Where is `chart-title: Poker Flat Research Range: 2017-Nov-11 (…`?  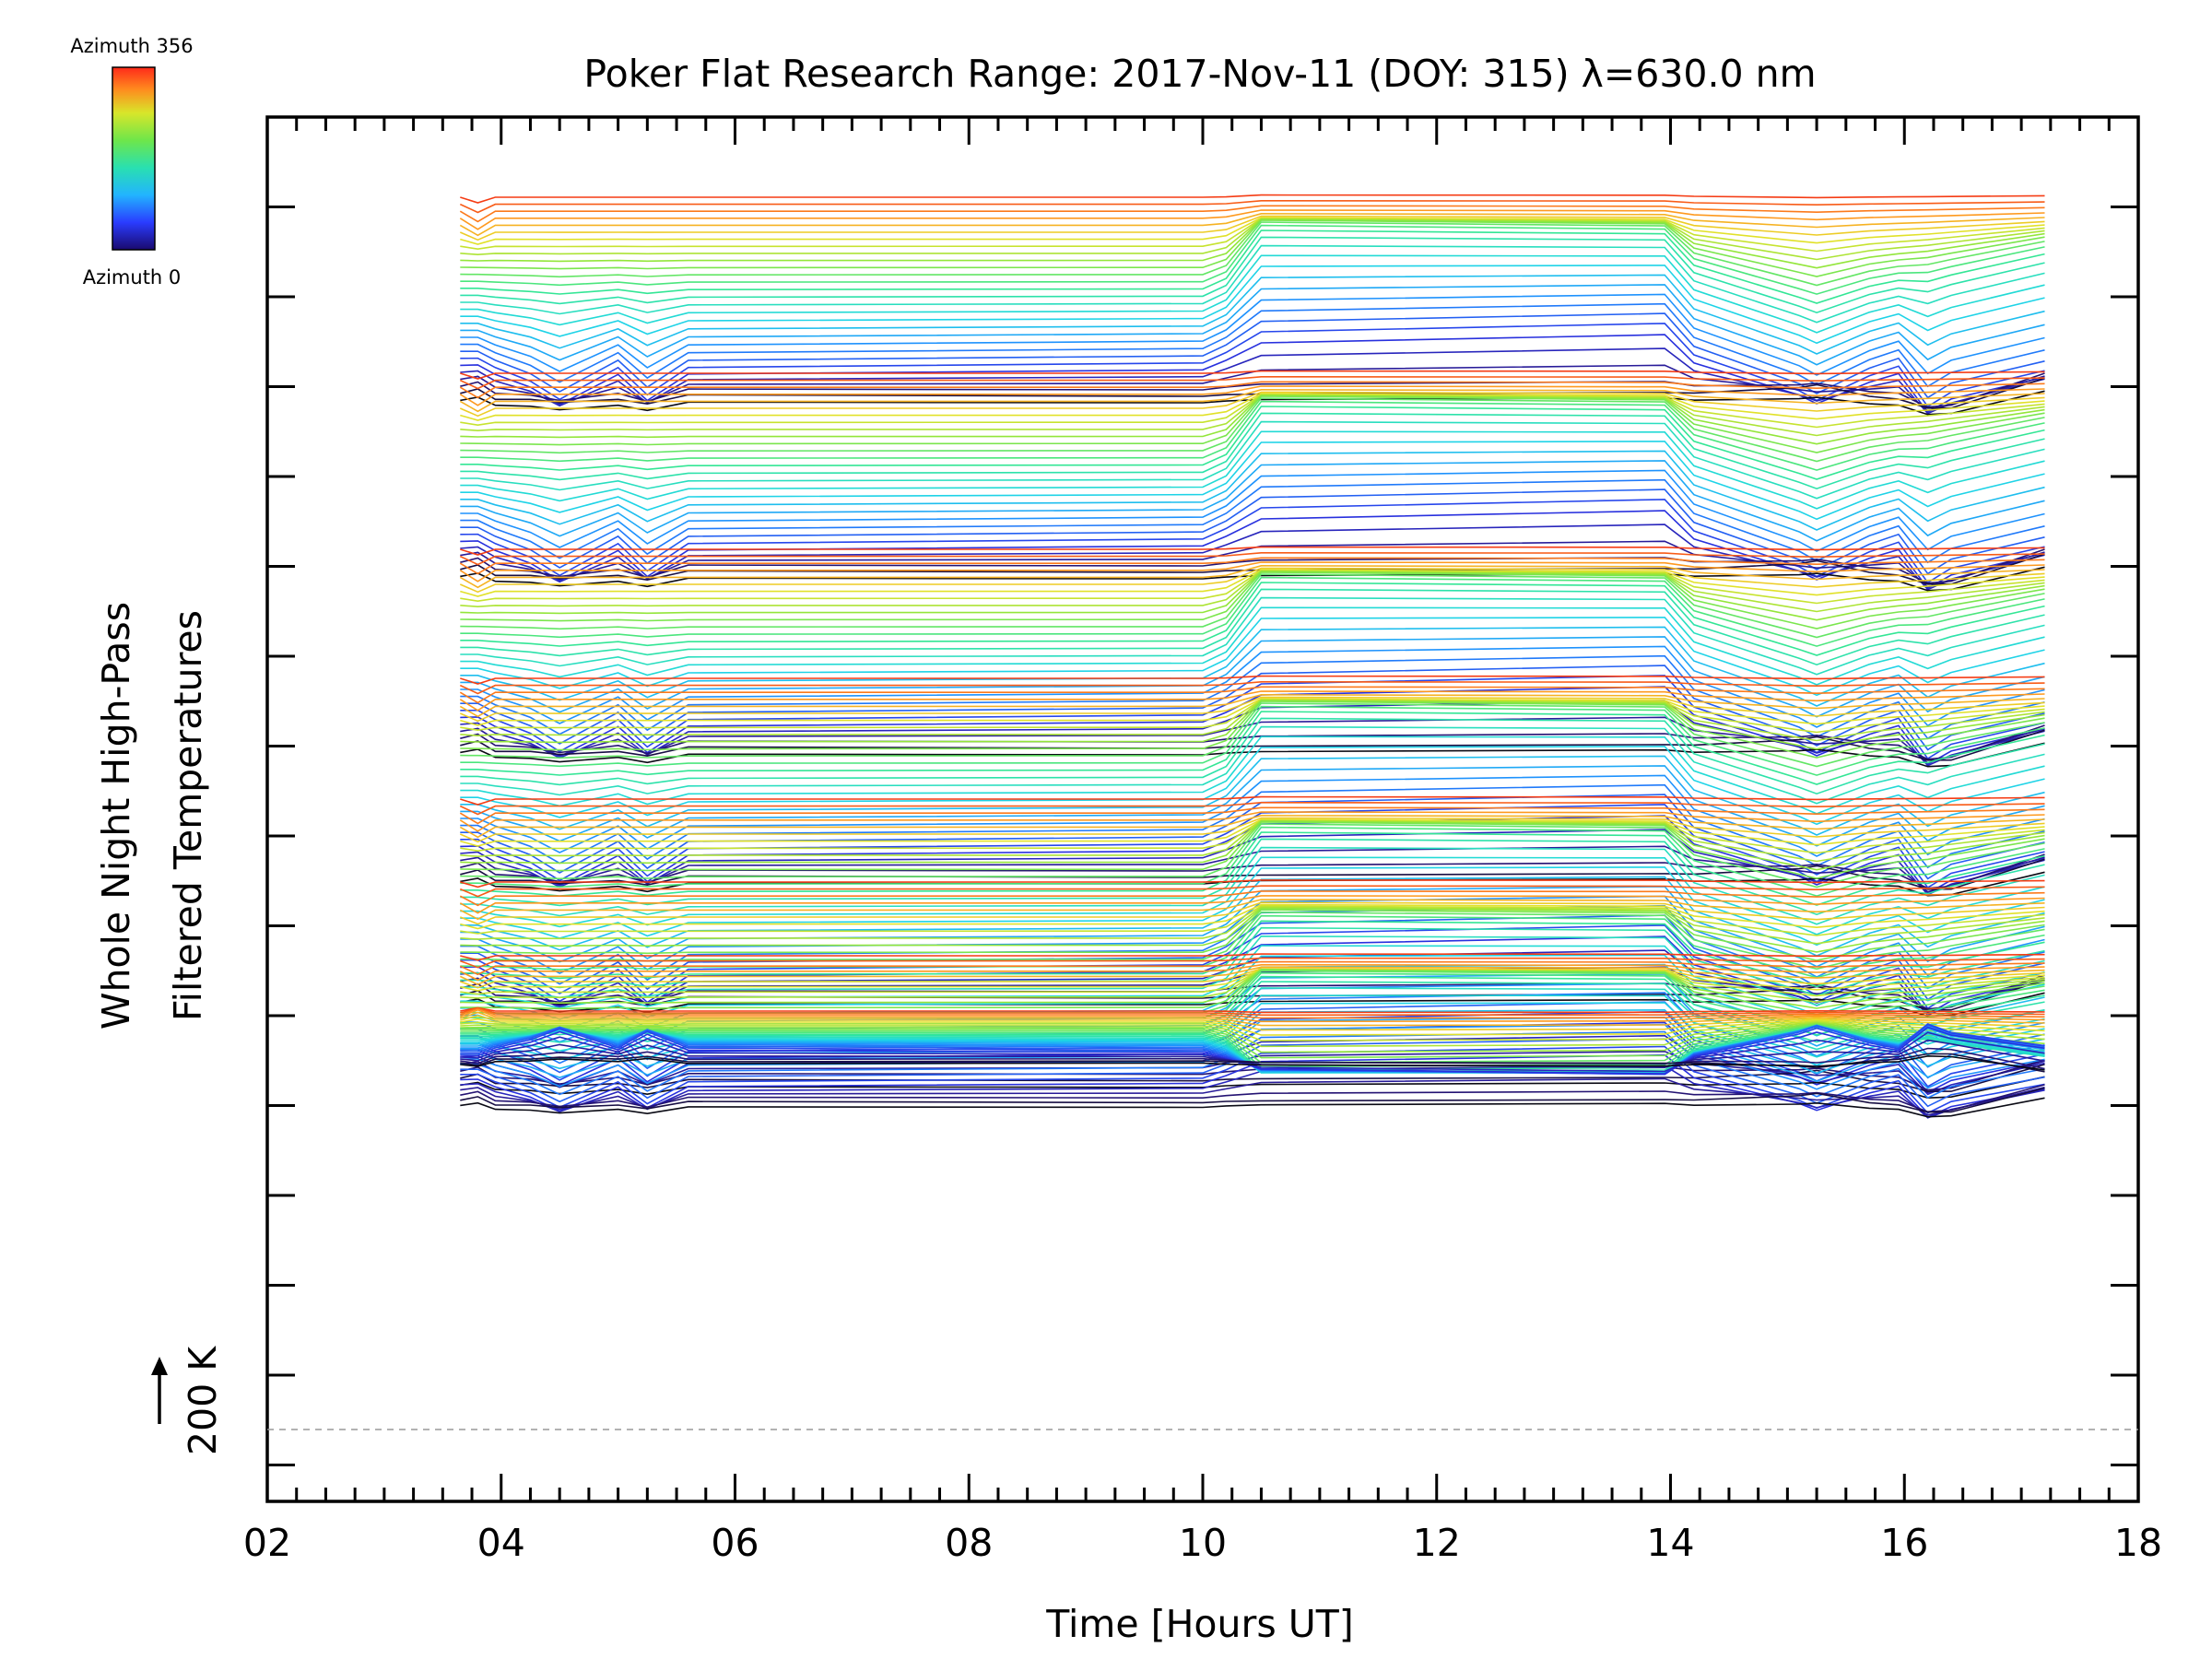 chart-title: Poker Flat Research Range: 2017-Nov-11 (… is located at coordinates (1199, 74).